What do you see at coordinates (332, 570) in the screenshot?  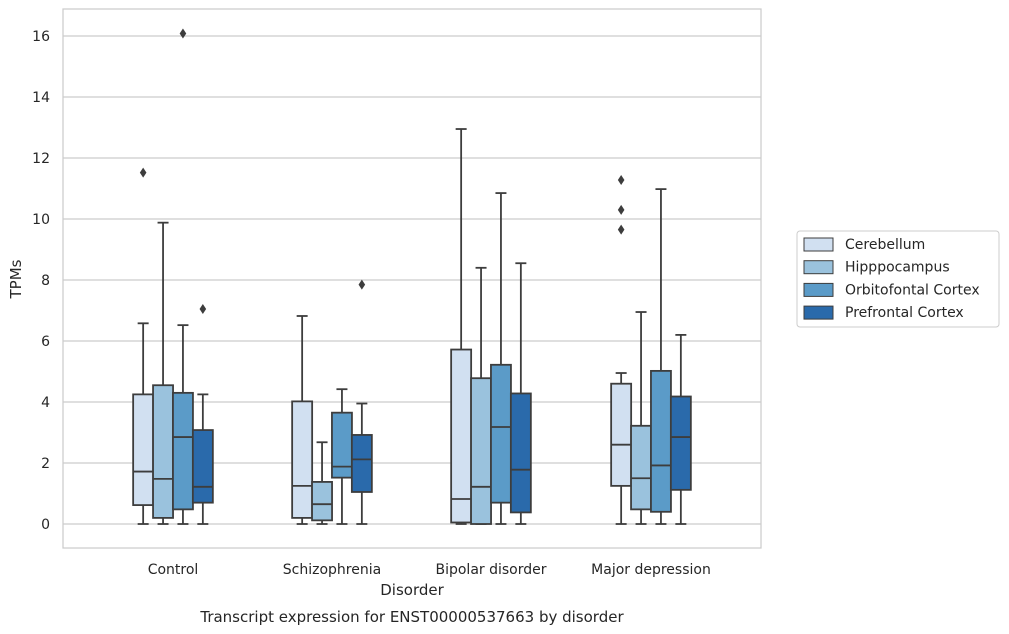 I see `x-tick-label: Schizophrenia` at bounding box center [332, 570].